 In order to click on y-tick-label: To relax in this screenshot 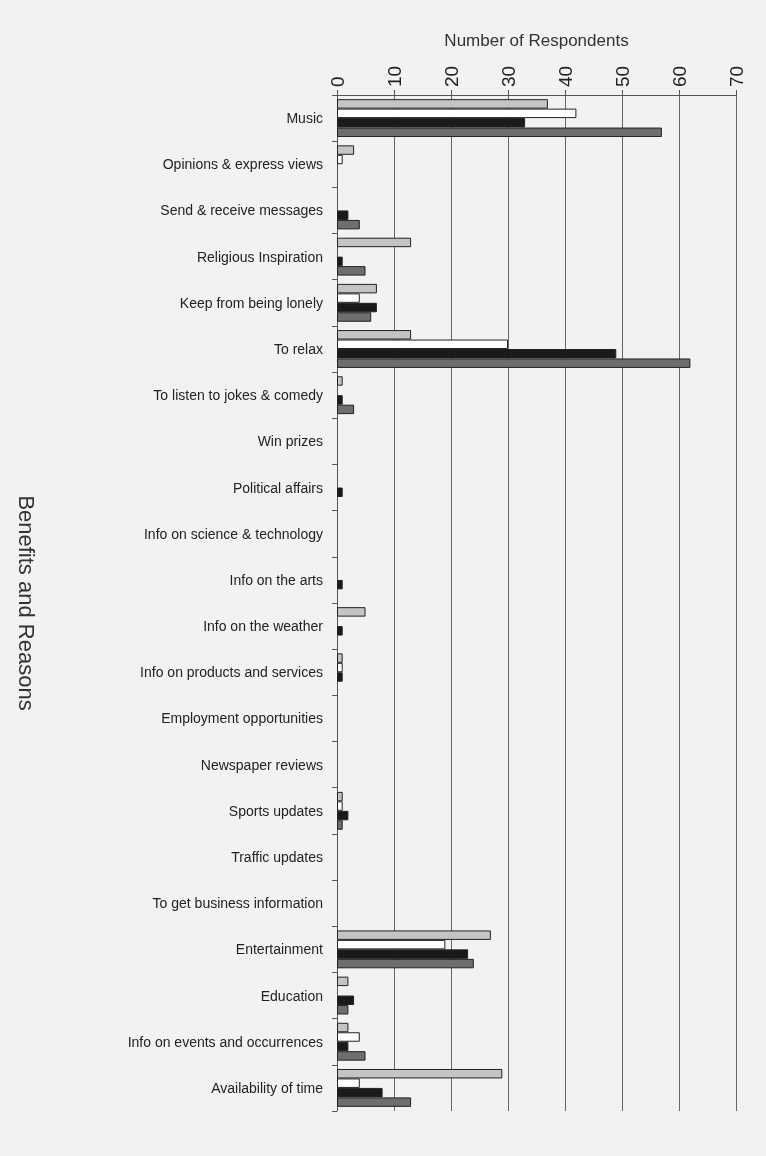, I will do `click(298, 349)`.